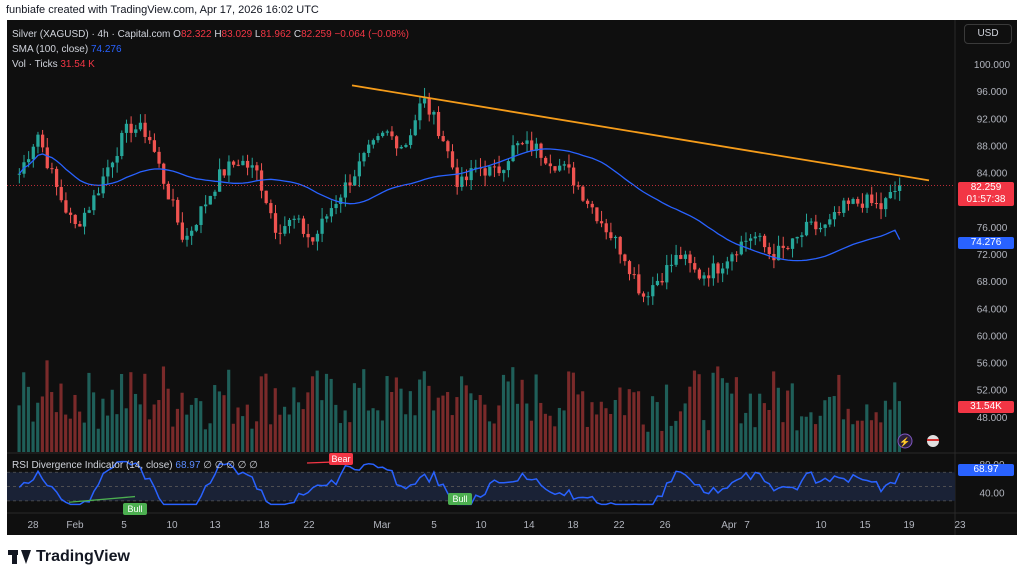  I want to click on legend-symbol: Silver (XAGUSD) · 4h · Capital.com, so click(91, 34).